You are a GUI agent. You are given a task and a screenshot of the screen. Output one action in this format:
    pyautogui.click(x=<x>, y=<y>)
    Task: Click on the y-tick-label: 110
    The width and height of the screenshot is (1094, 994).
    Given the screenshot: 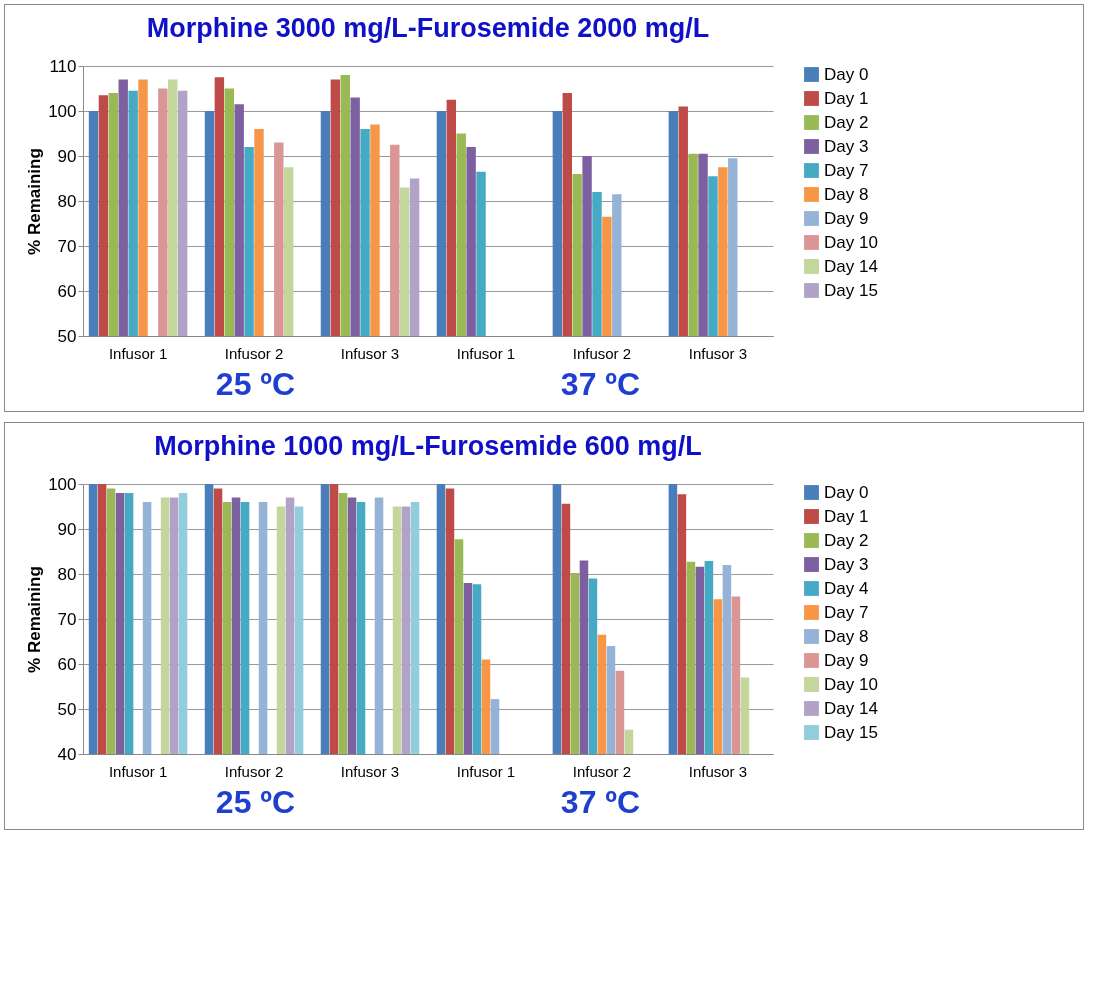 What is the action you would take?
    pyautogui.click(x=63, y=66)
    